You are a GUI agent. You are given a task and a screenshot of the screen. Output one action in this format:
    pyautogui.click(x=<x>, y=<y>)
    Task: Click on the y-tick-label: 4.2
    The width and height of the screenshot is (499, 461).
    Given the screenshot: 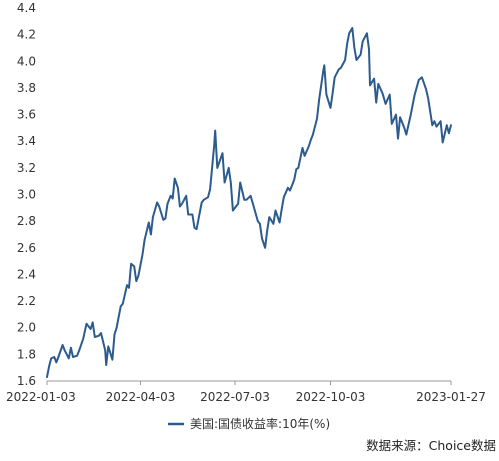 What is the action you would take?
    pyautogui.click(x=26, y=35)
    